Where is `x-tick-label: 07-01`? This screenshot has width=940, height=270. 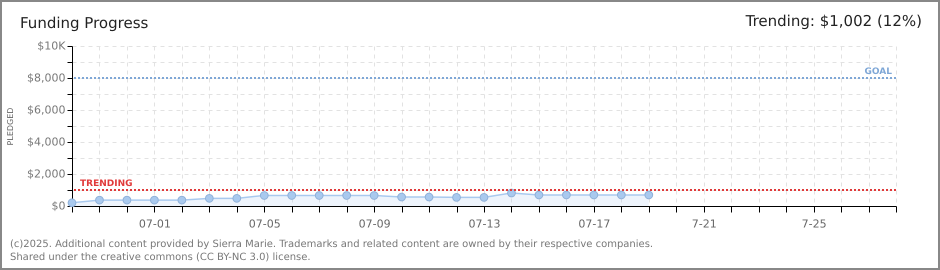
x-tick-label: 07-01 is located at coordinates (154, 224).